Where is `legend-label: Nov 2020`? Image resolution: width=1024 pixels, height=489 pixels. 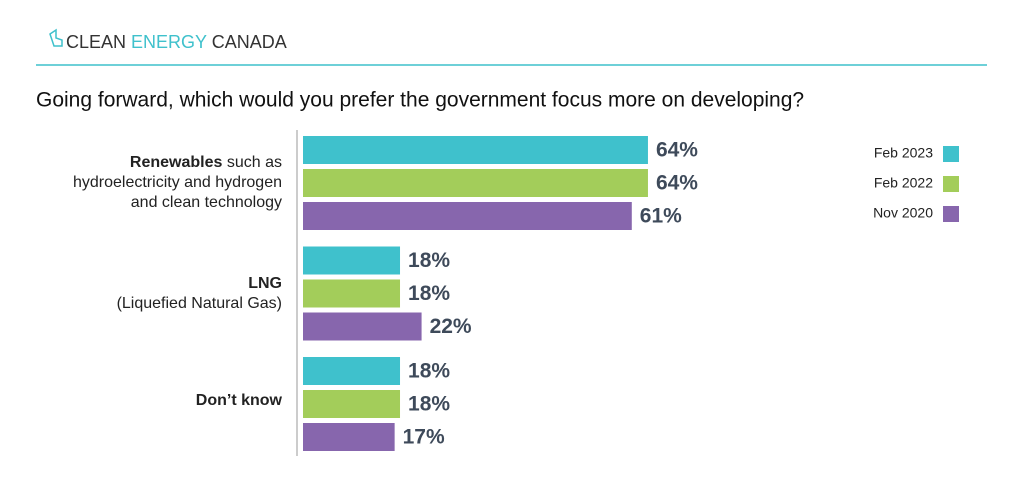
legend-label: Nov 2020 is located at coordinates (903, 213).